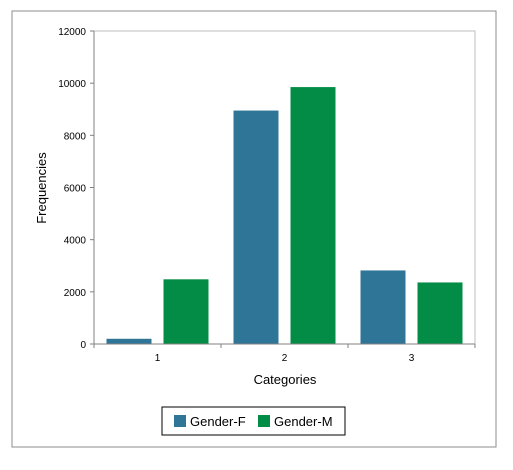 The width and height of the screenshot is (513, 470). Describe the element at coordinates (218, 421) in the screenshot. I see `legend-label-gender-f: Gender-F` at that location.